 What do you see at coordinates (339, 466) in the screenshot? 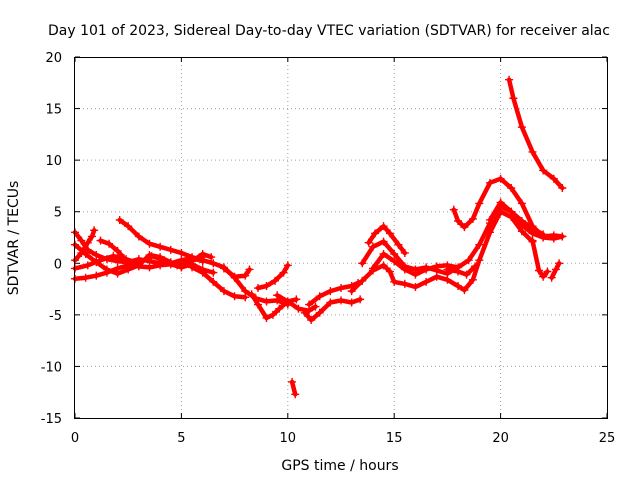
I see `x-axis-label: GPS time / hours` at bounding box center [339, 466].